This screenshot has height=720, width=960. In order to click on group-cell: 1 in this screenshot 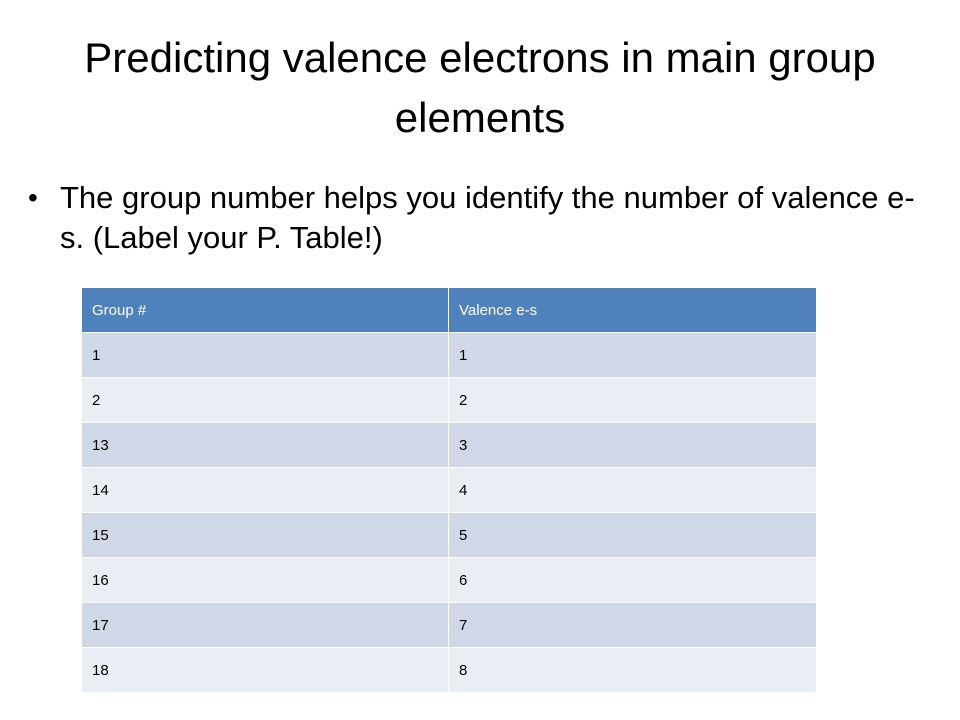, I will do `click(265, 355)`.